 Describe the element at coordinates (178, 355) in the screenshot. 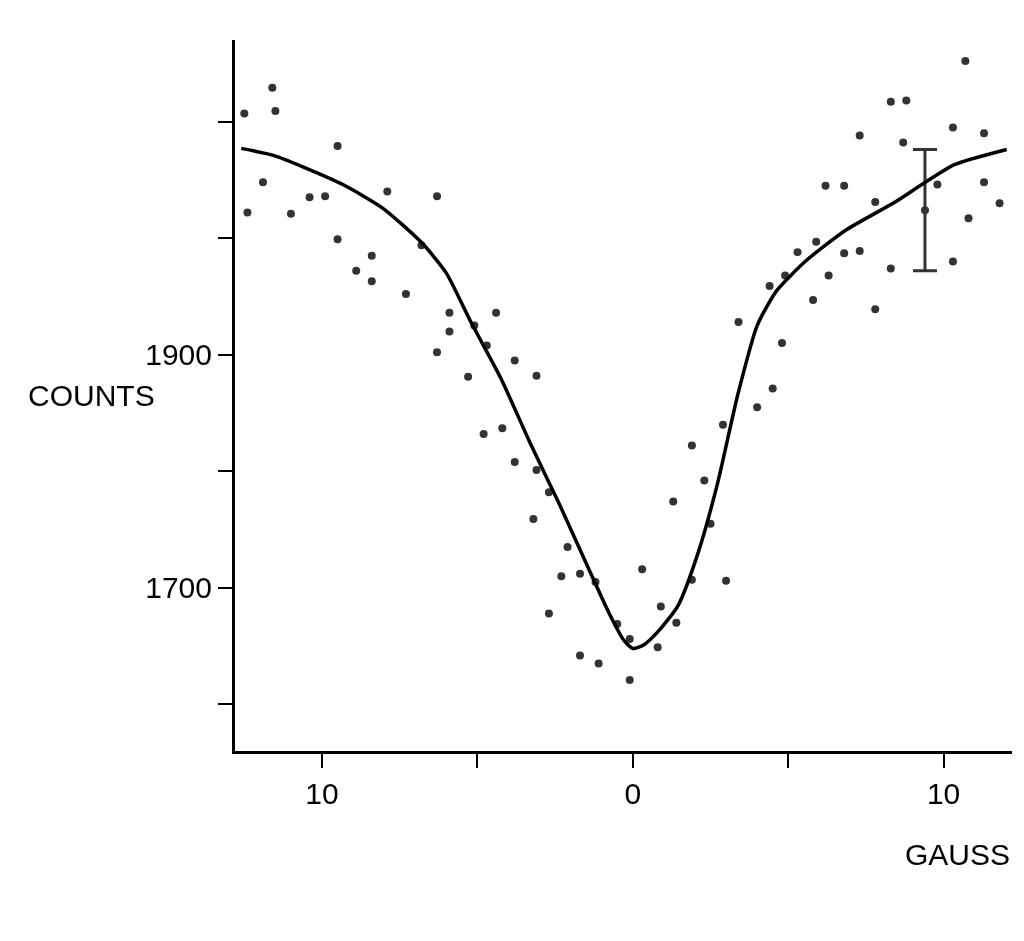

I see `y-tick-label: 1900` at that location.